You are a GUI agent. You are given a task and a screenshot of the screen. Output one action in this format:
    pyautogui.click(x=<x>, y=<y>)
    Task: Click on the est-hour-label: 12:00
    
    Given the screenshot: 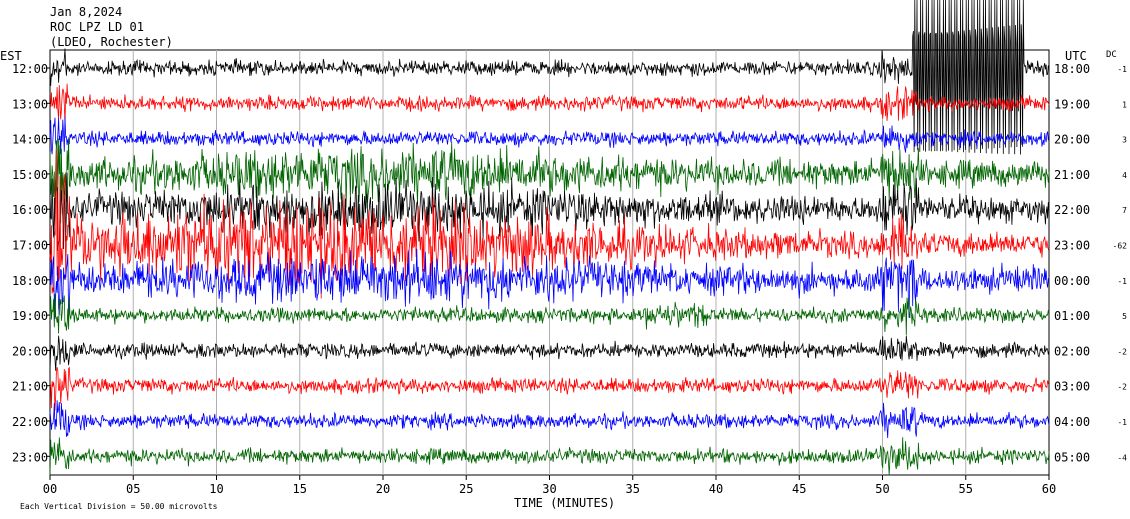 What is the action you would take?
    pyautogui.click(x=30, y=69)
    